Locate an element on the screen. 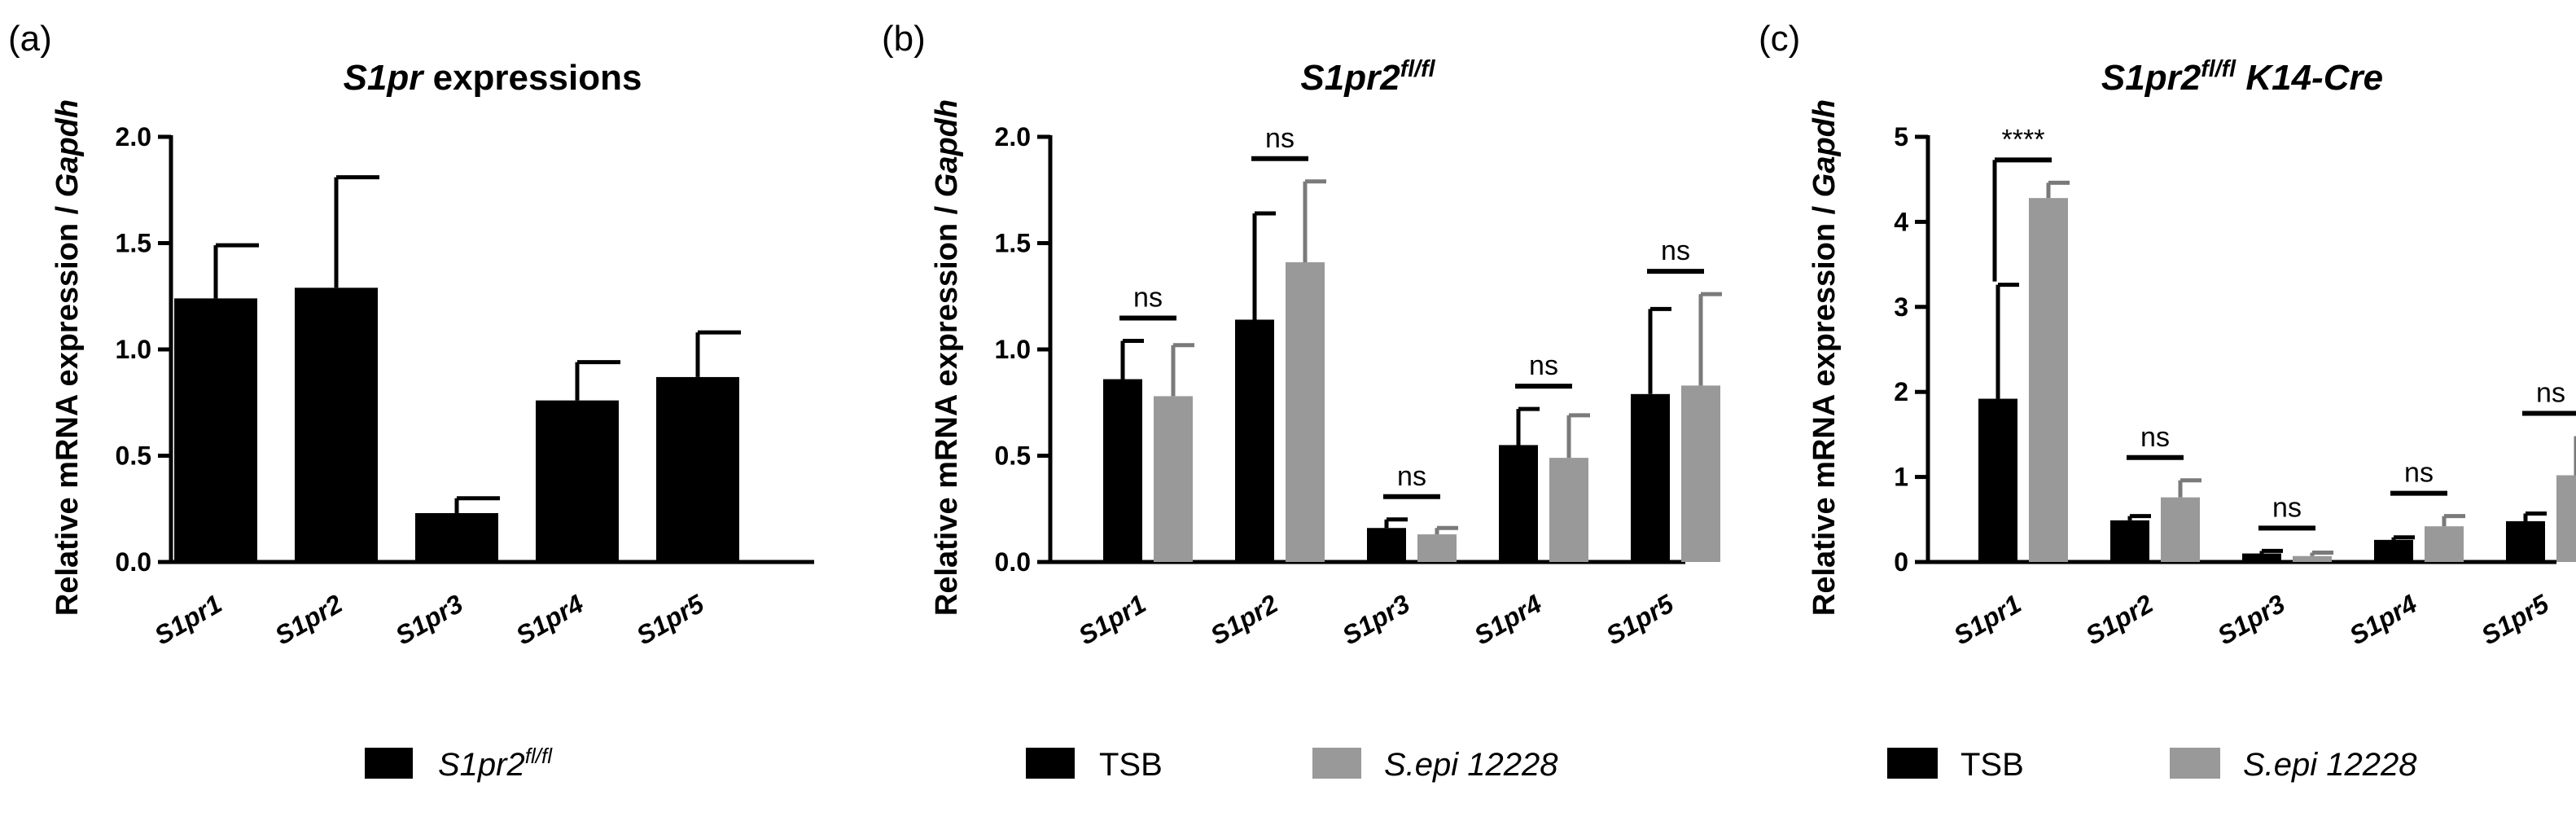  legend-item: S1pr2fl/fl is located at coordinates (459, 763).